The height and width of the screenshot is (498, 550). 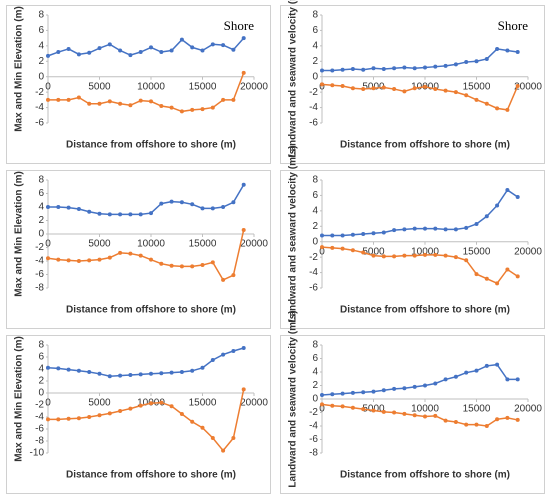 I want to click on y-tick-label: 2, so click(x=315, y=385).